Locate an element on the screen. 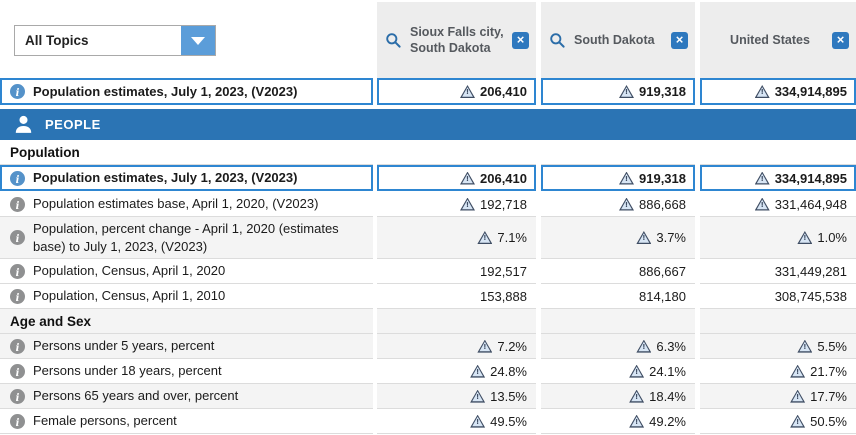 This screenshot has height=435, width=856. cell-value: 153,888 is located at coordinates (503, 296).